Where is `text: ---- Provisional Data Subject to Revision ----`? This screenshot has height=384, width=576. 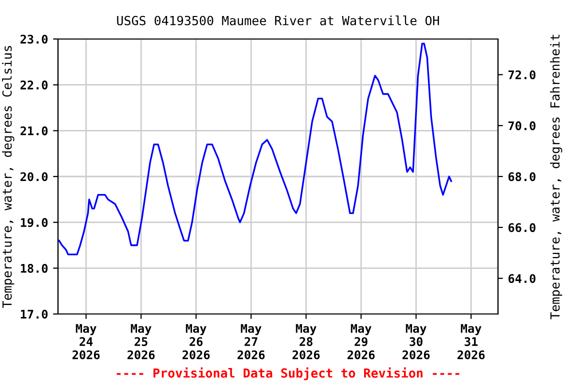 text: ---- Provisional Data Subject to Revision ---- is located at coordinates (288, 373).